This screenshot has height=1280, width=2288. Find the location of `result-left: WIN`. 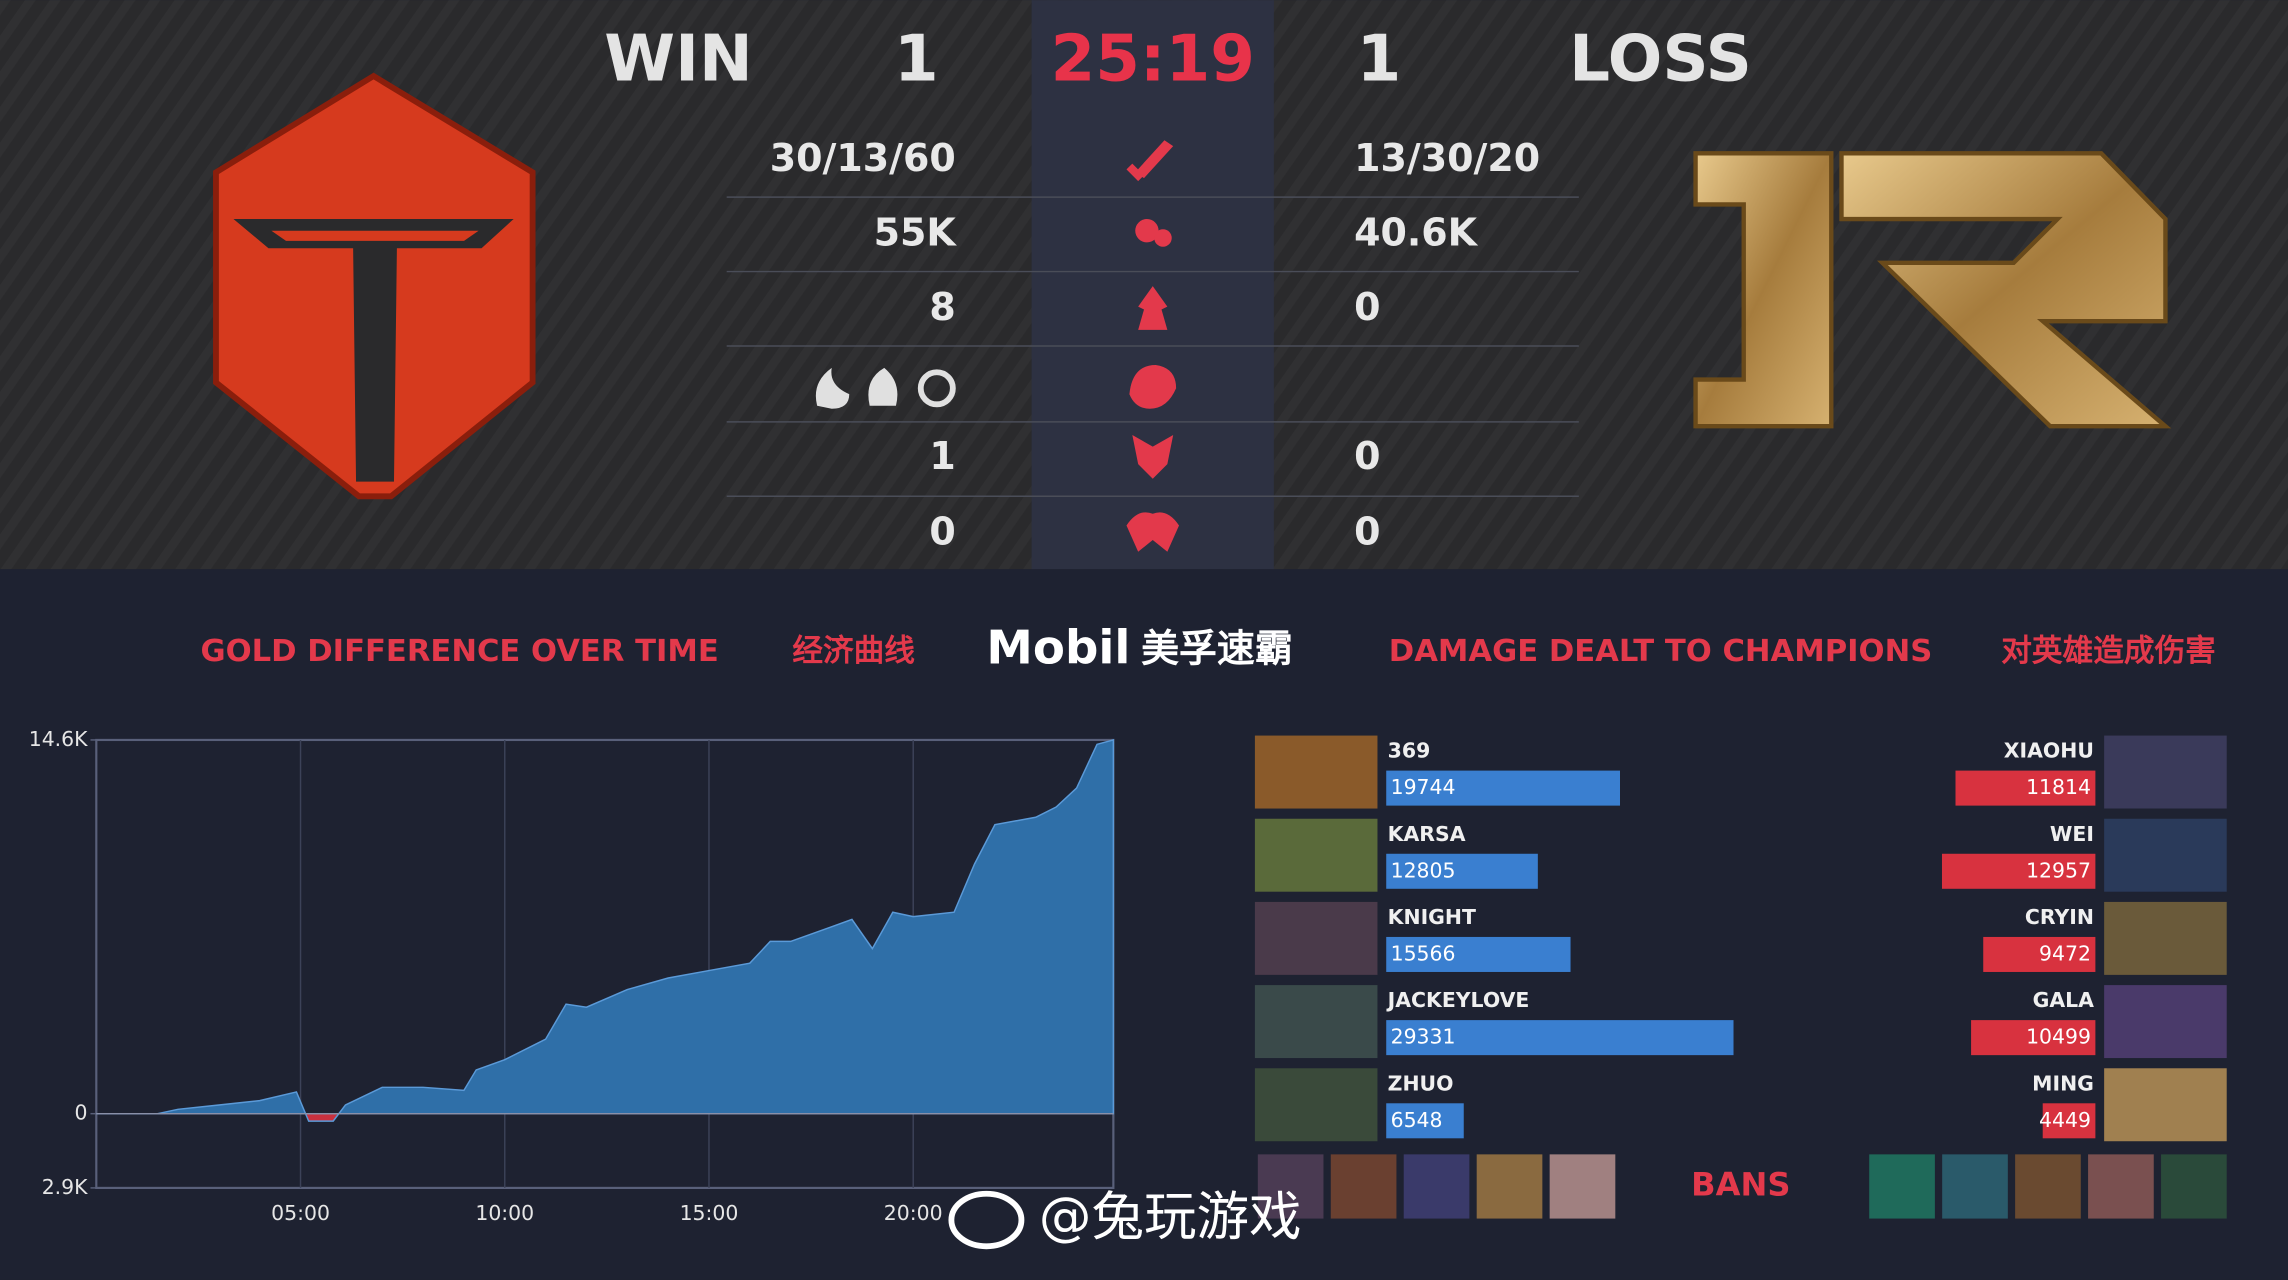

result-left: WIN is located at coordinates (678, 58).